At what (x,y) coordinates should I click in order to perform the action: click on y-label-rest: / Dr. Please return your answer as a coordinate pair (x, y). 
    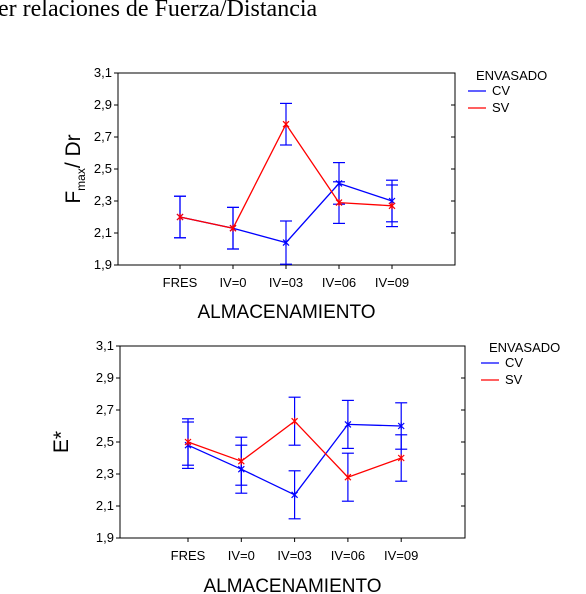
    Looking at the image, I should click on (73, 151).